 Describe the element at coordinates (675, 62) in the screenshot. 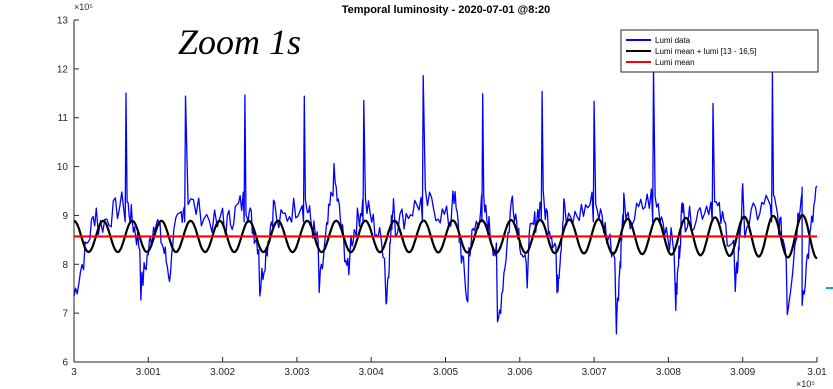

I see `legend-label-lumi-mean: Lumi mean` at that location.